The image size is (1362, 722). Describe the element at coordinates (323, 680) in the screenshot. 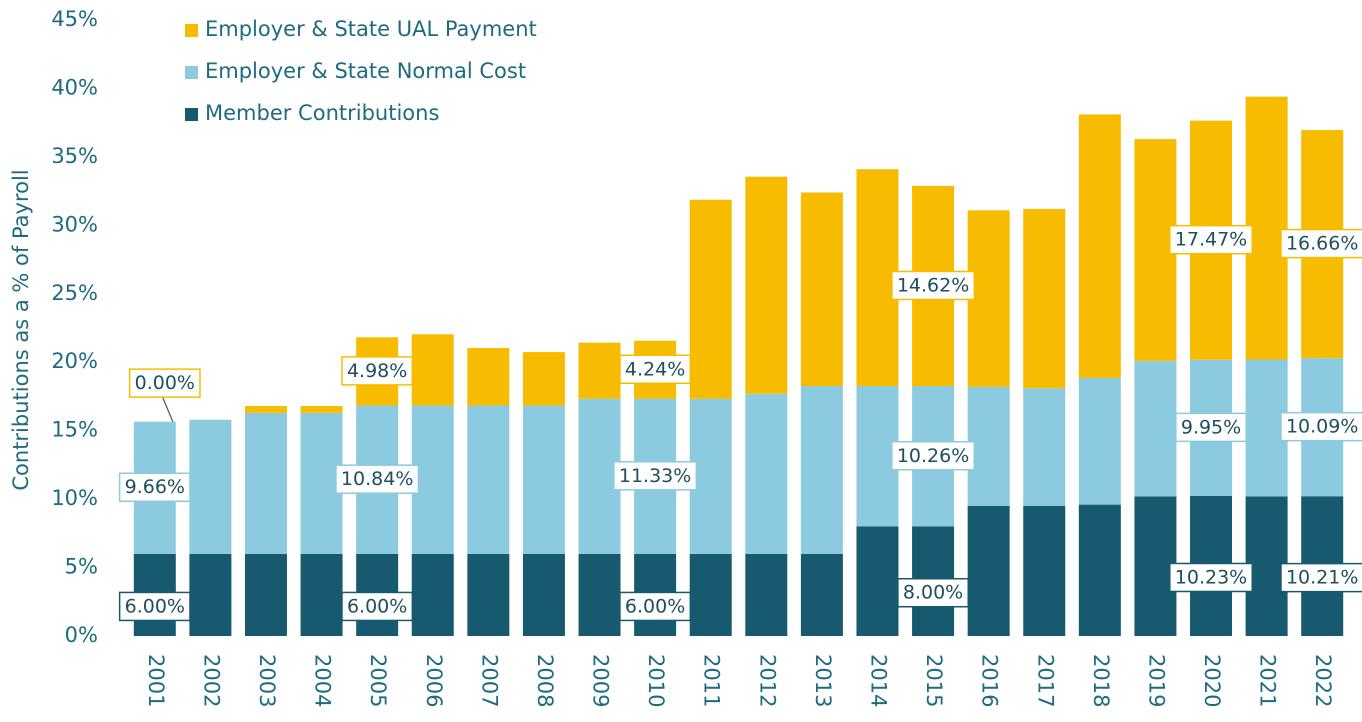

I see `x-tick-label: 2004` at that location.